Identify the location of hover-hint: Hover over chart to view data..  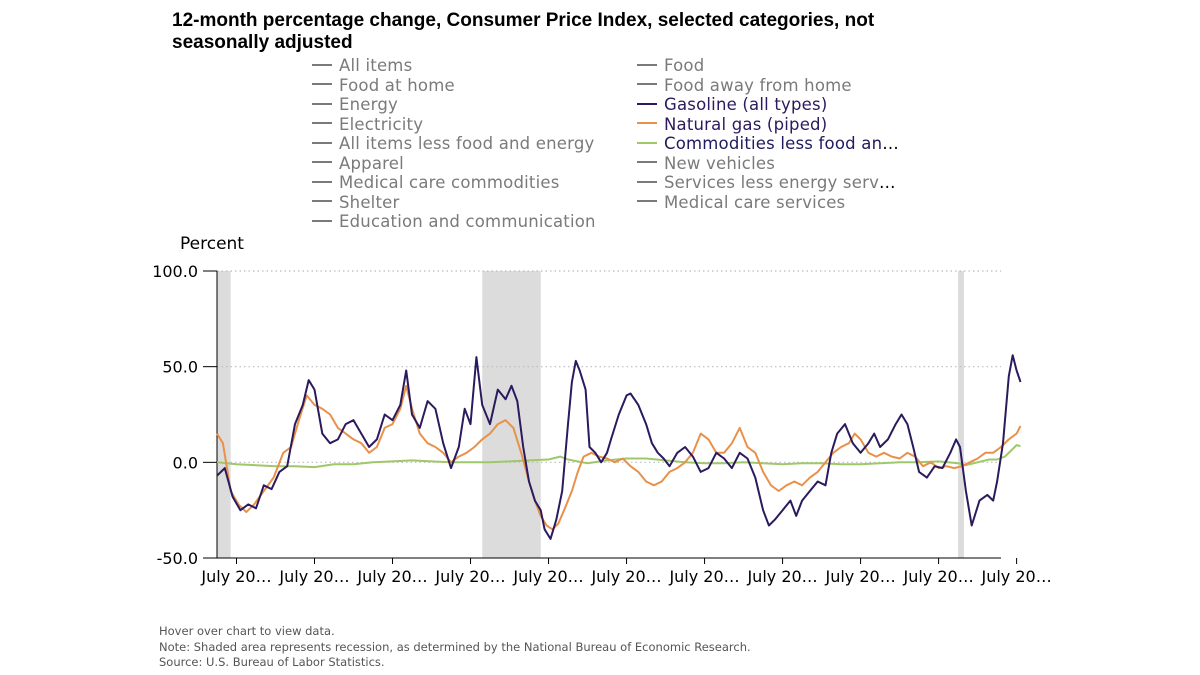
(247, 631).